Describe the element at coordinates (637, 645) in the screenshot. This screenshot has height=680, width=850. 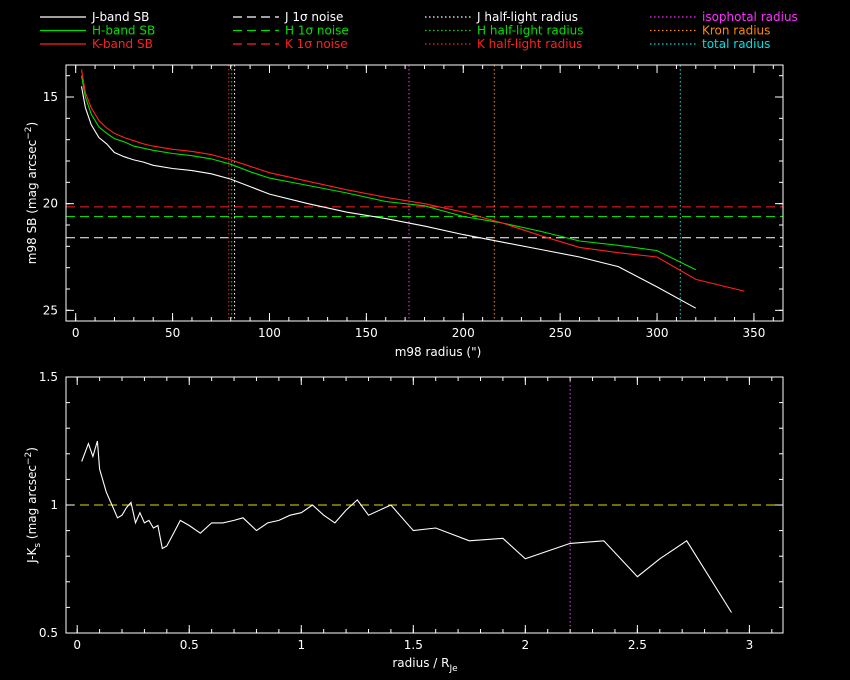
I see `color-xtick-label: 2.5` at that location.